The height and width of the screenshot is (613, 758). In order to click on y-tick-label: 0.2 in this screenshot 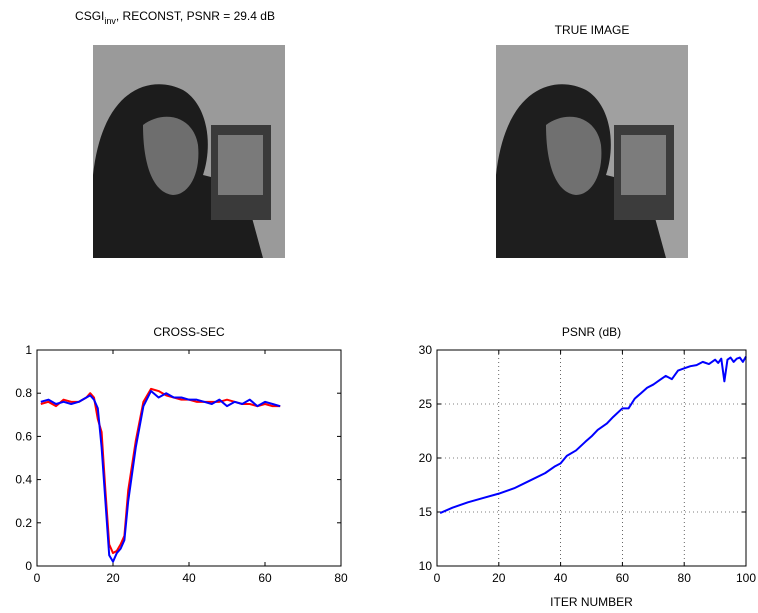, I will do `click(23, 523)`.